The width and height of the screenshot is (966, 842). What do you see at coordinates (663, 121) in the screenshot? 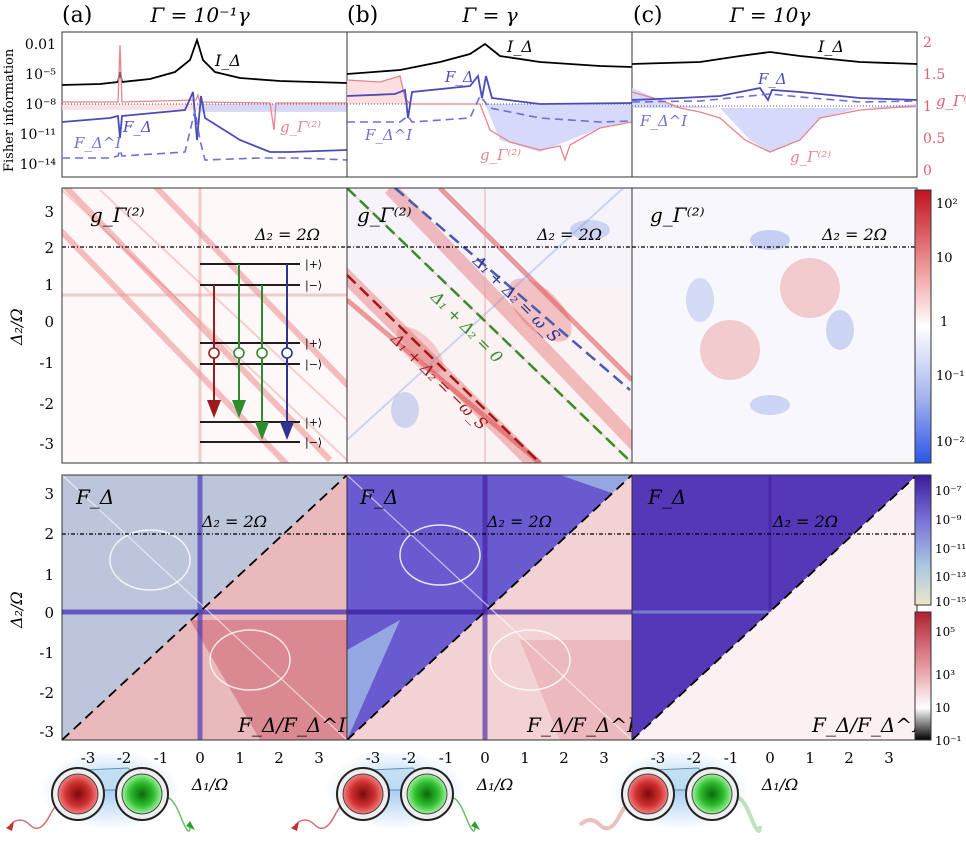
I see `label-FI-c: F_Δ^I` at bounding box center [663, 121].